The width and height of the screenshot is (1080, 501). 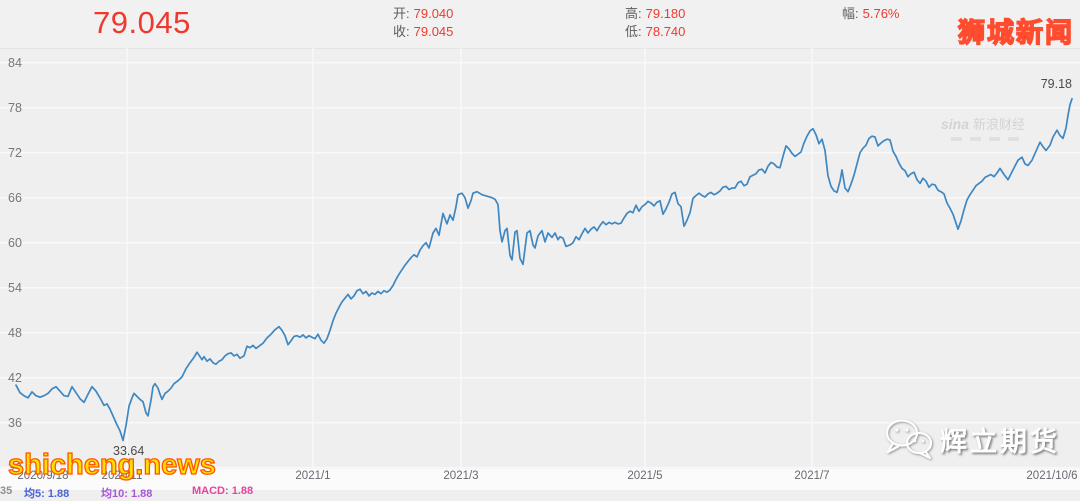 I want to click on close-label: 收:, so click(x=401, y=31).